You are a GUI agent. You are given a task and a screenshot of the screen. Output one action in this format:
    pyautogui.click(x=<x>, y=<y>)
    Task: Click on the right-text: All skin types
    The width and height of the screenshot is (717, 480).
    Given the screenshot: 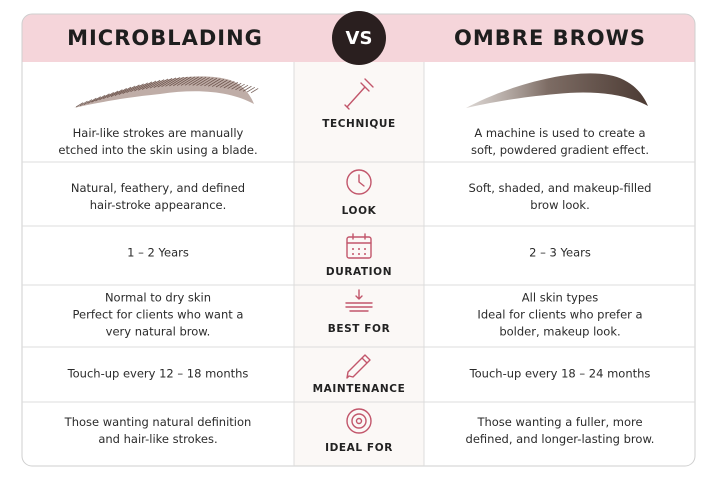 What is the action you would take?
    pyautogui.click(x=560, y=298)
    